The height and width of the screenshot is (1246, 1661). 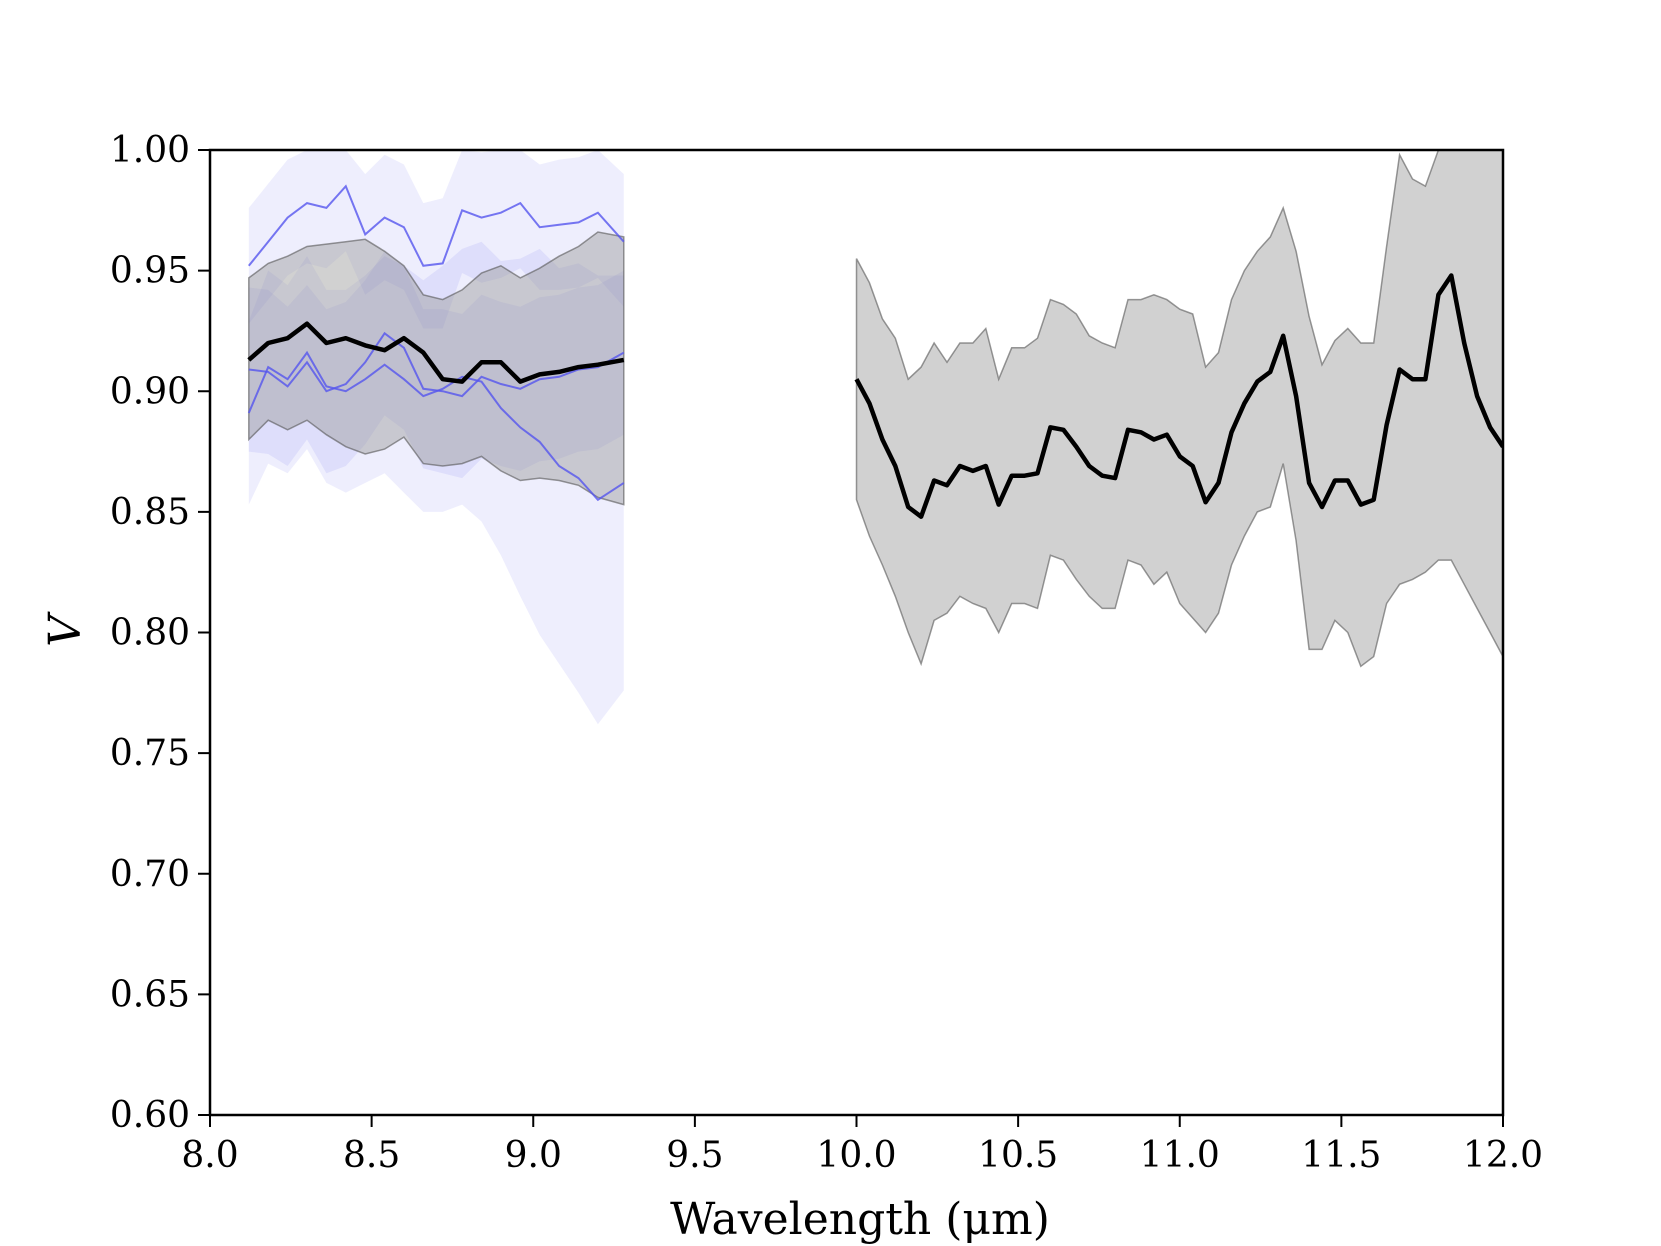 I want to click on x-tick-label-2: 9.0, so click(x=533, y=1155).